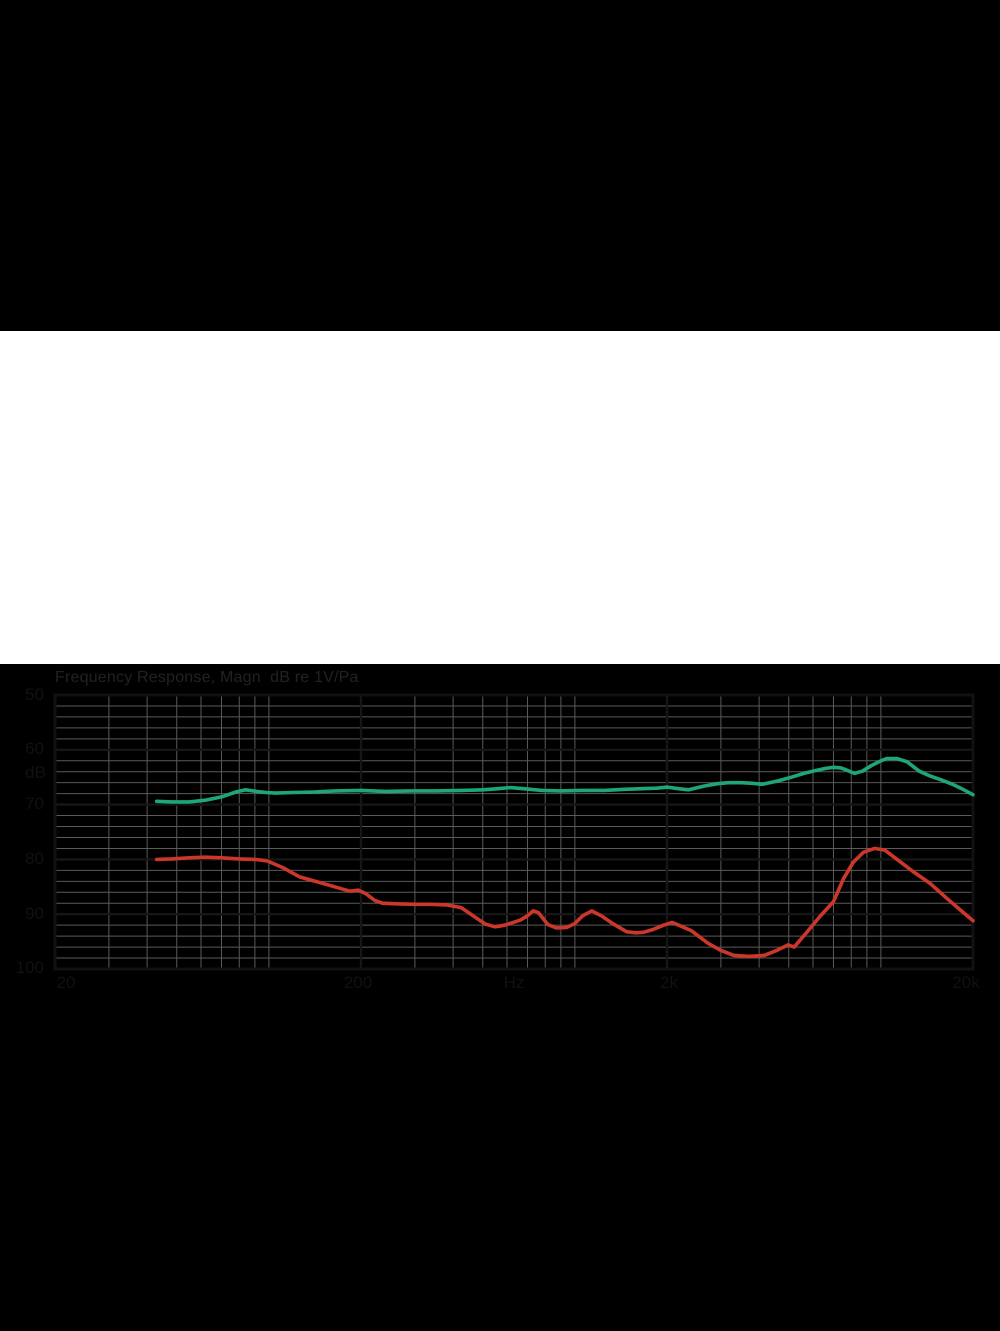 The width and height of the screenshot is (1000, 1331). What do you see at coordinates (564, 780) in the screenshot?
I see `upper-response-curve` at bounding box center [564, 780].